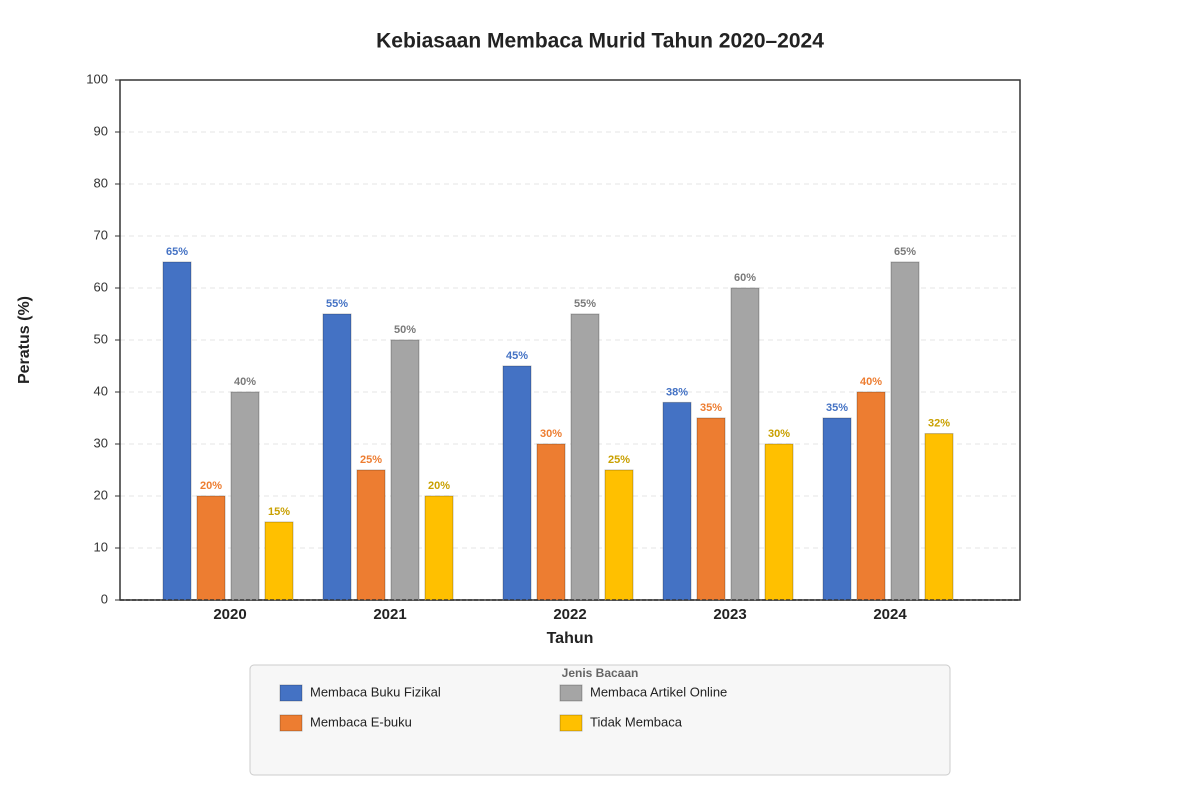  I want to click on y-axis-label: Peratus (%), so click(24, 340).